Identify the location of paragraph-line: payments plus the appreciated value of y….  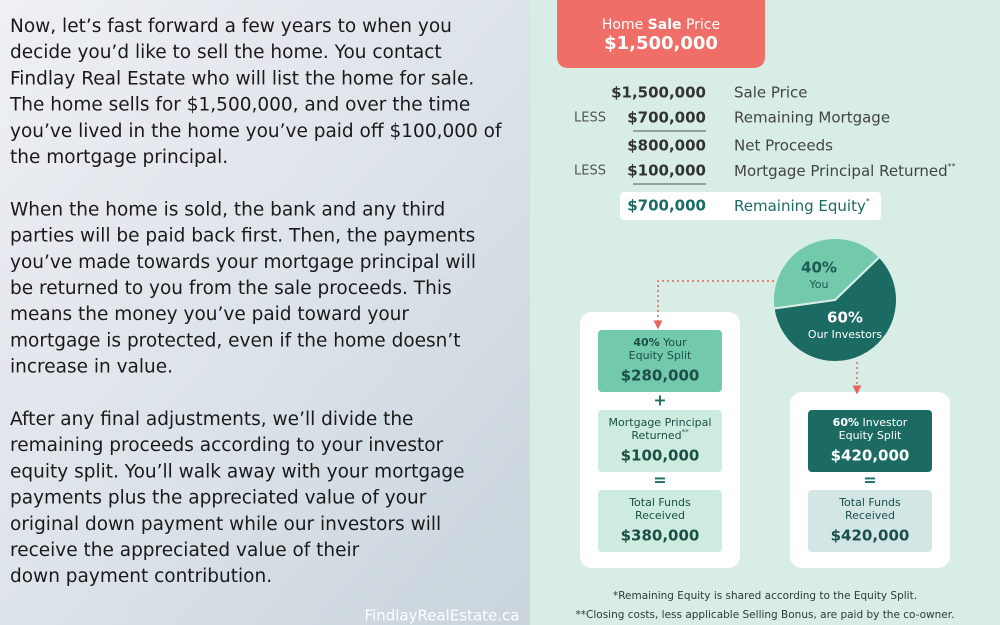
(218, 498).